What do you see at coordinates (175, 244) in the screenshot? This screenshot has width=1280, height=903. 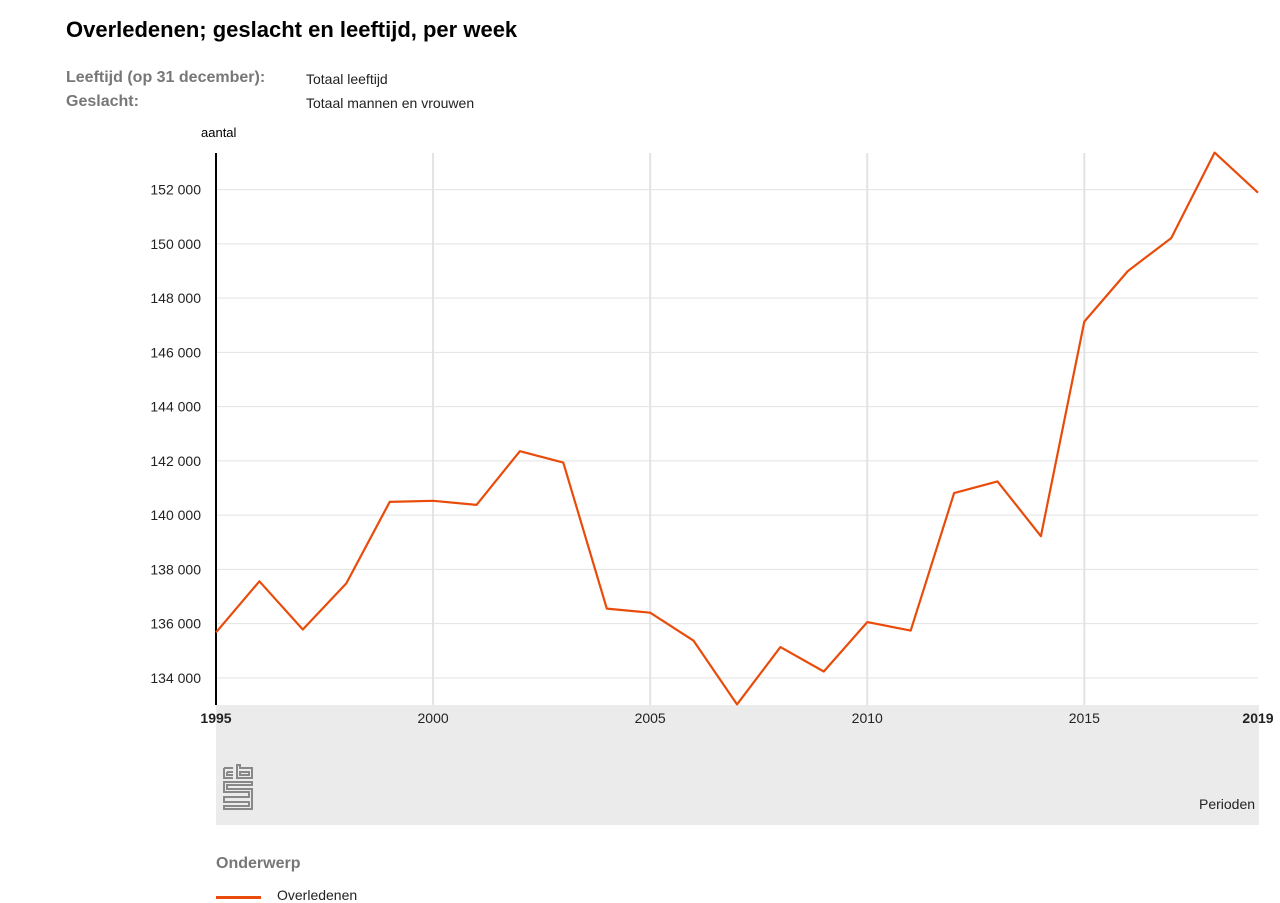 I see `y-tick-label: 150 000` at bounding box center [175, 244].